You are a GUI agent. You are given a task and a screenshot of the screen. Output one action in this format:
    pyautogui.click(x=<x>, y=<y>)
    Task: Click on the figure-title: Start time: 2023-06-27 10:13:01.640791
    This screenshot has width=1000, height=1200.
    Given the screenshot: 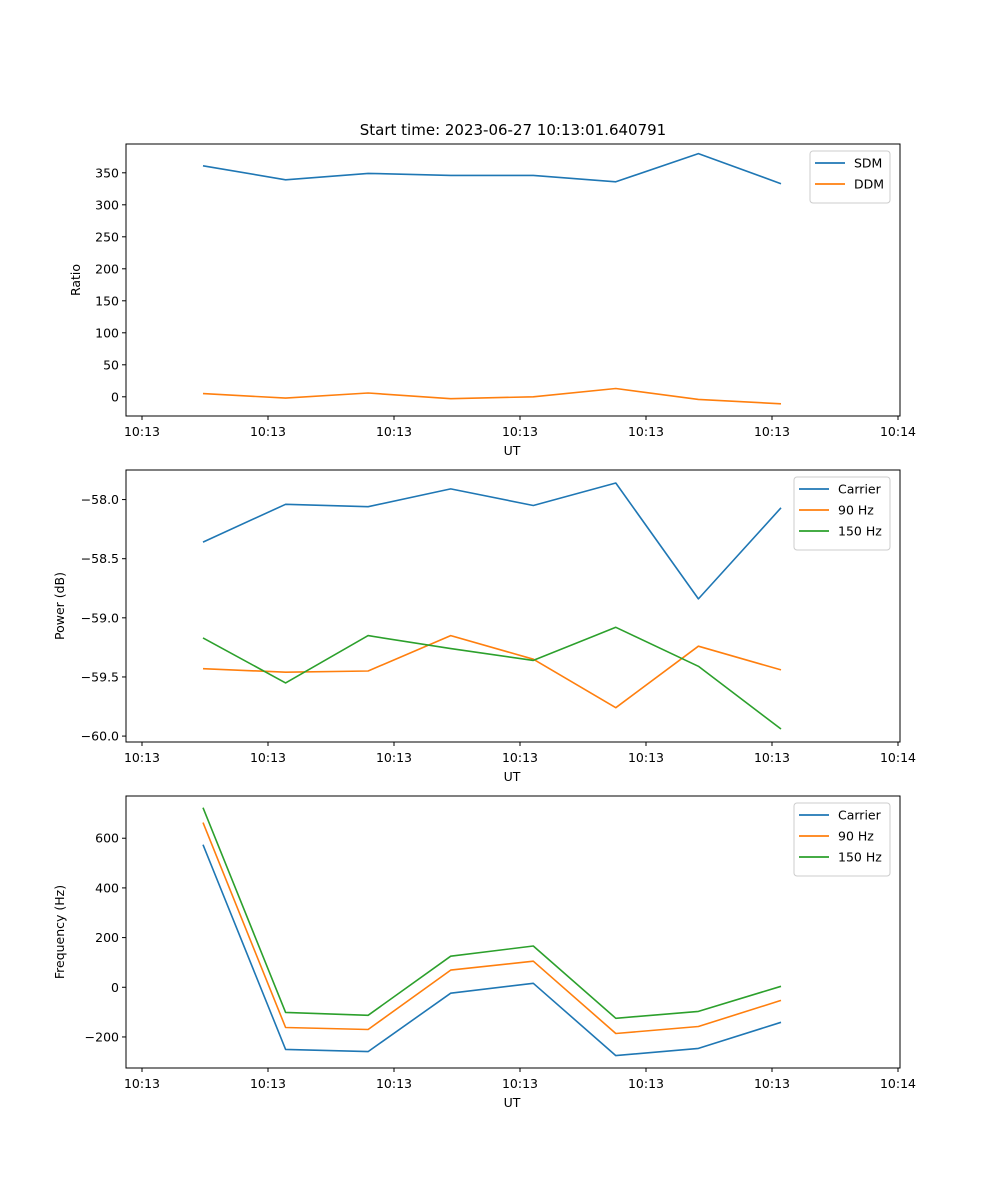 What is the action you would take?
    pyautogui.click(x=513, y=130)
    